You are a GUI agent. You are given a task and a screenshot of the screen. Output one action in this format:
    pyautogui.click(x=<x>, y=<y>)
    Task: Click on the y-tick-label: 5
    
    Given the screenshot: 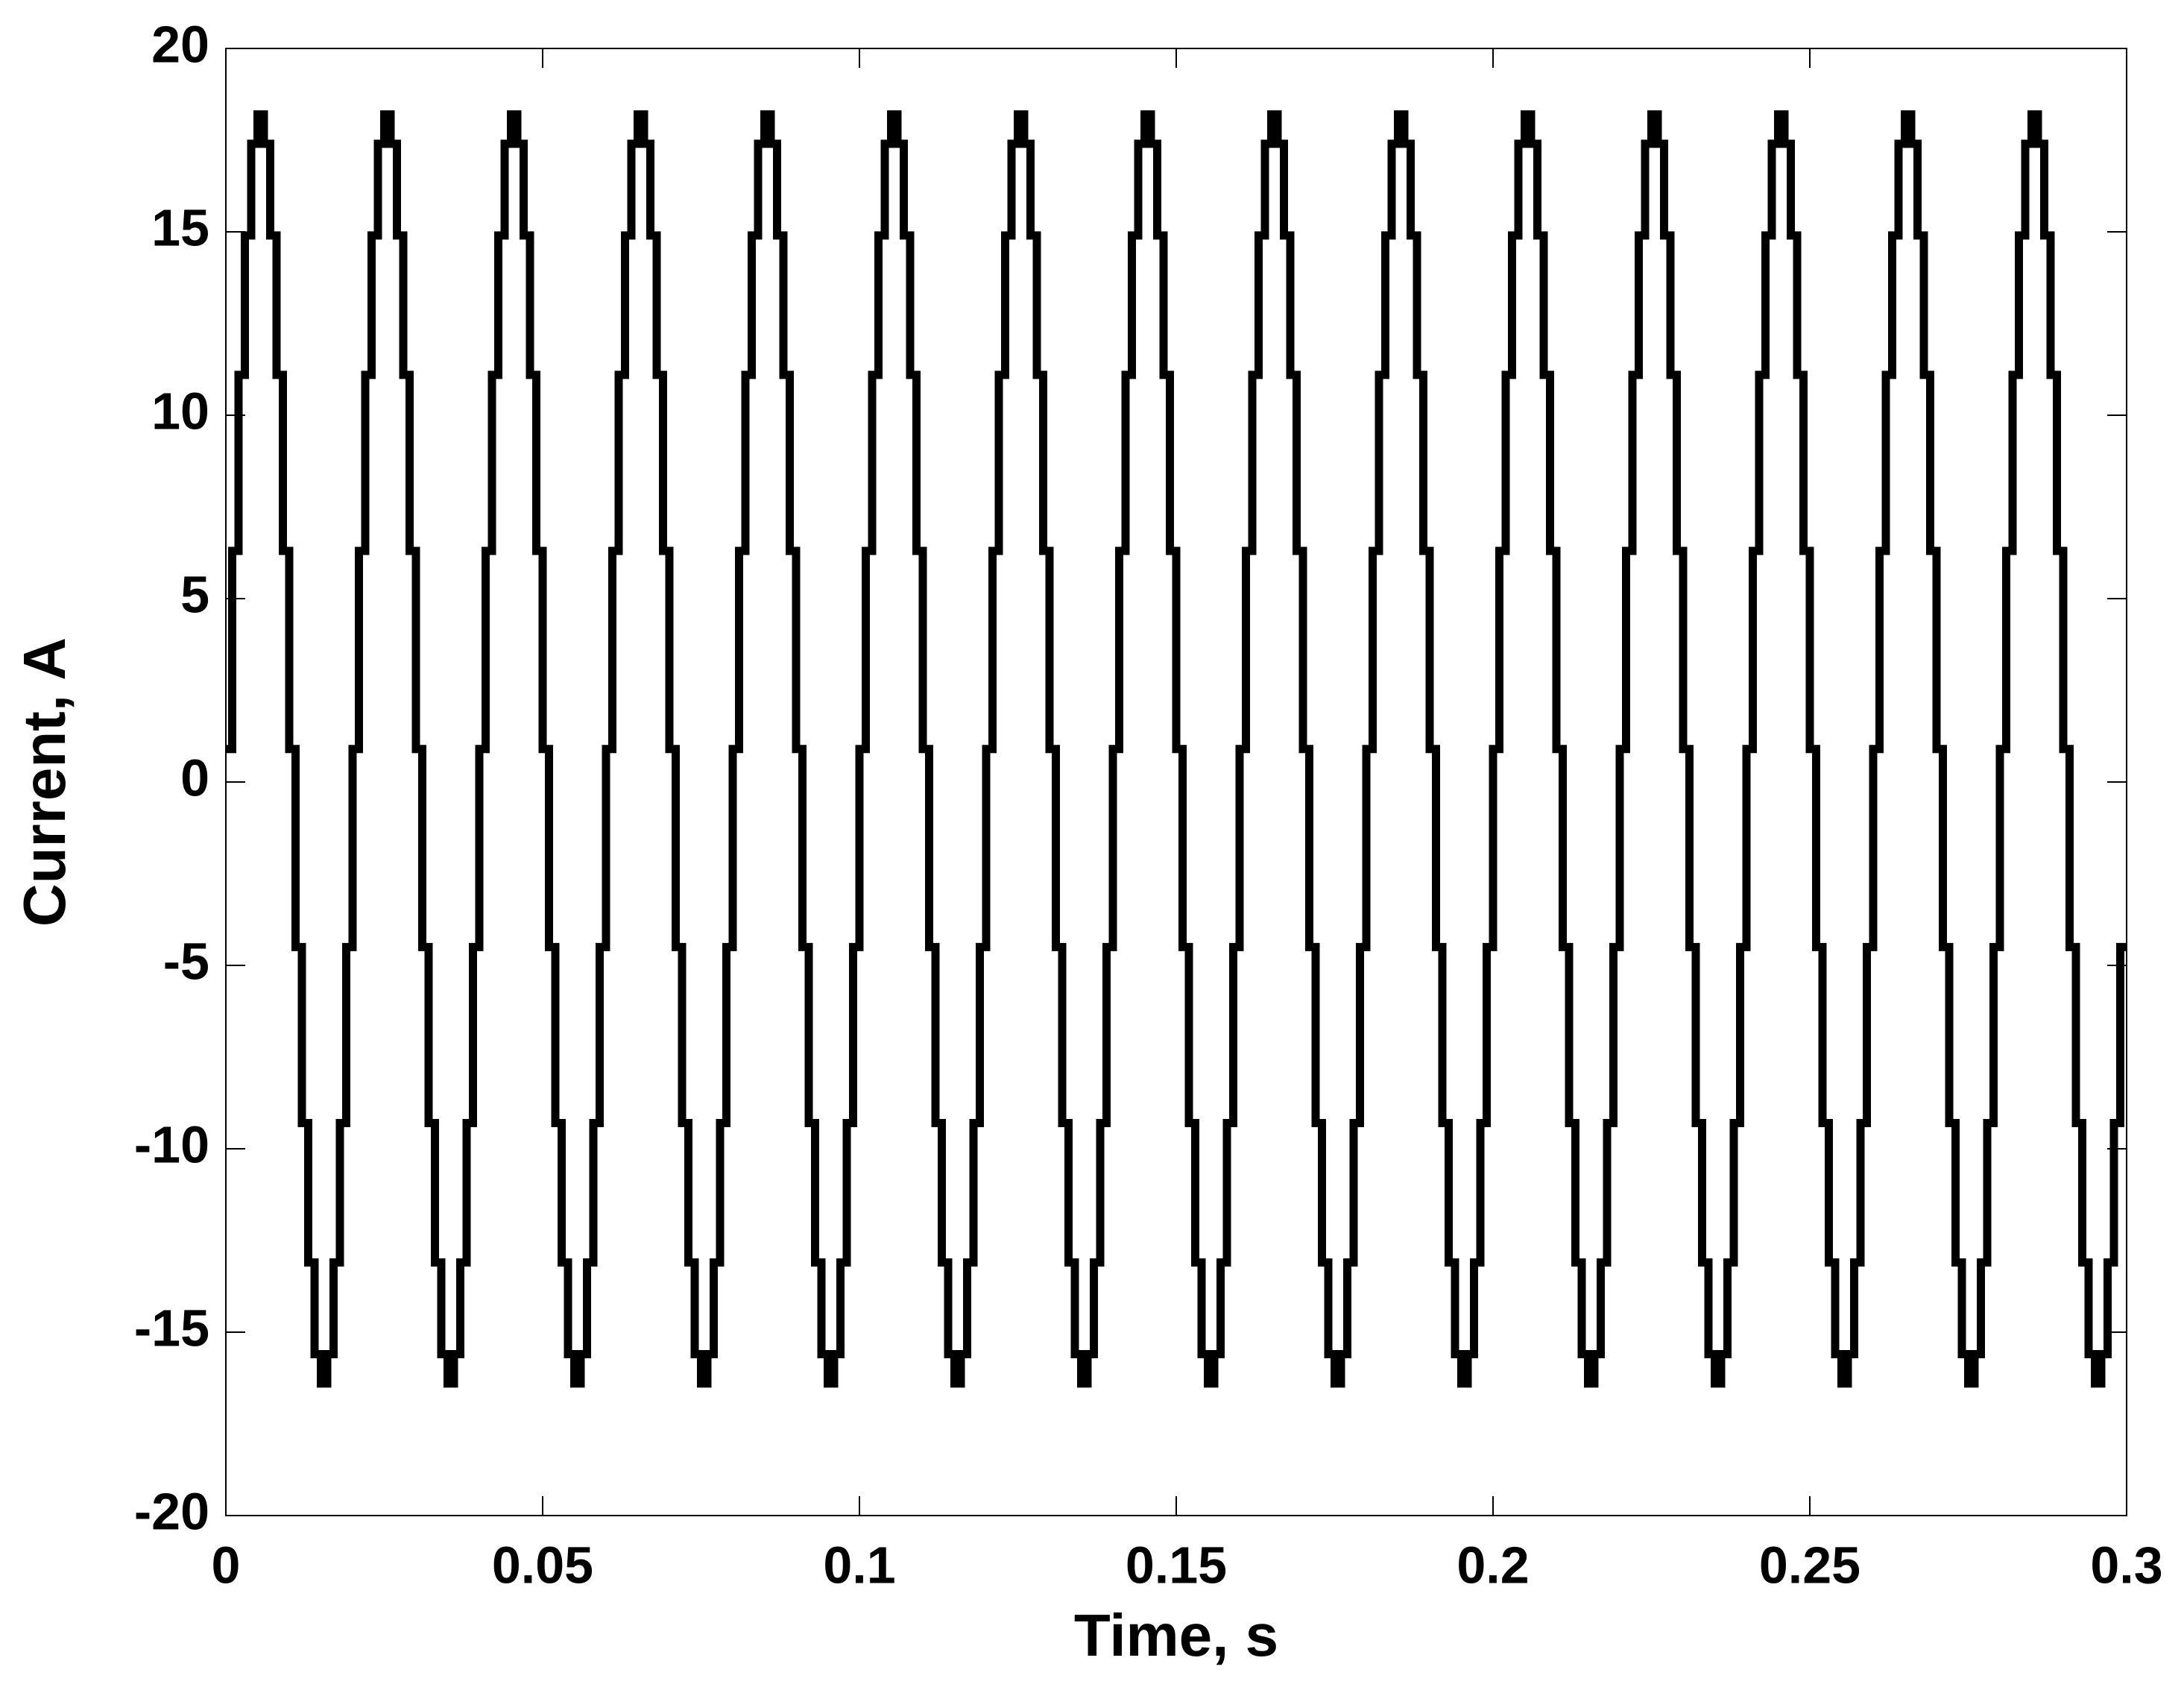 What is the action you would take?
    pyautogui.click(x=194, y=594)
    